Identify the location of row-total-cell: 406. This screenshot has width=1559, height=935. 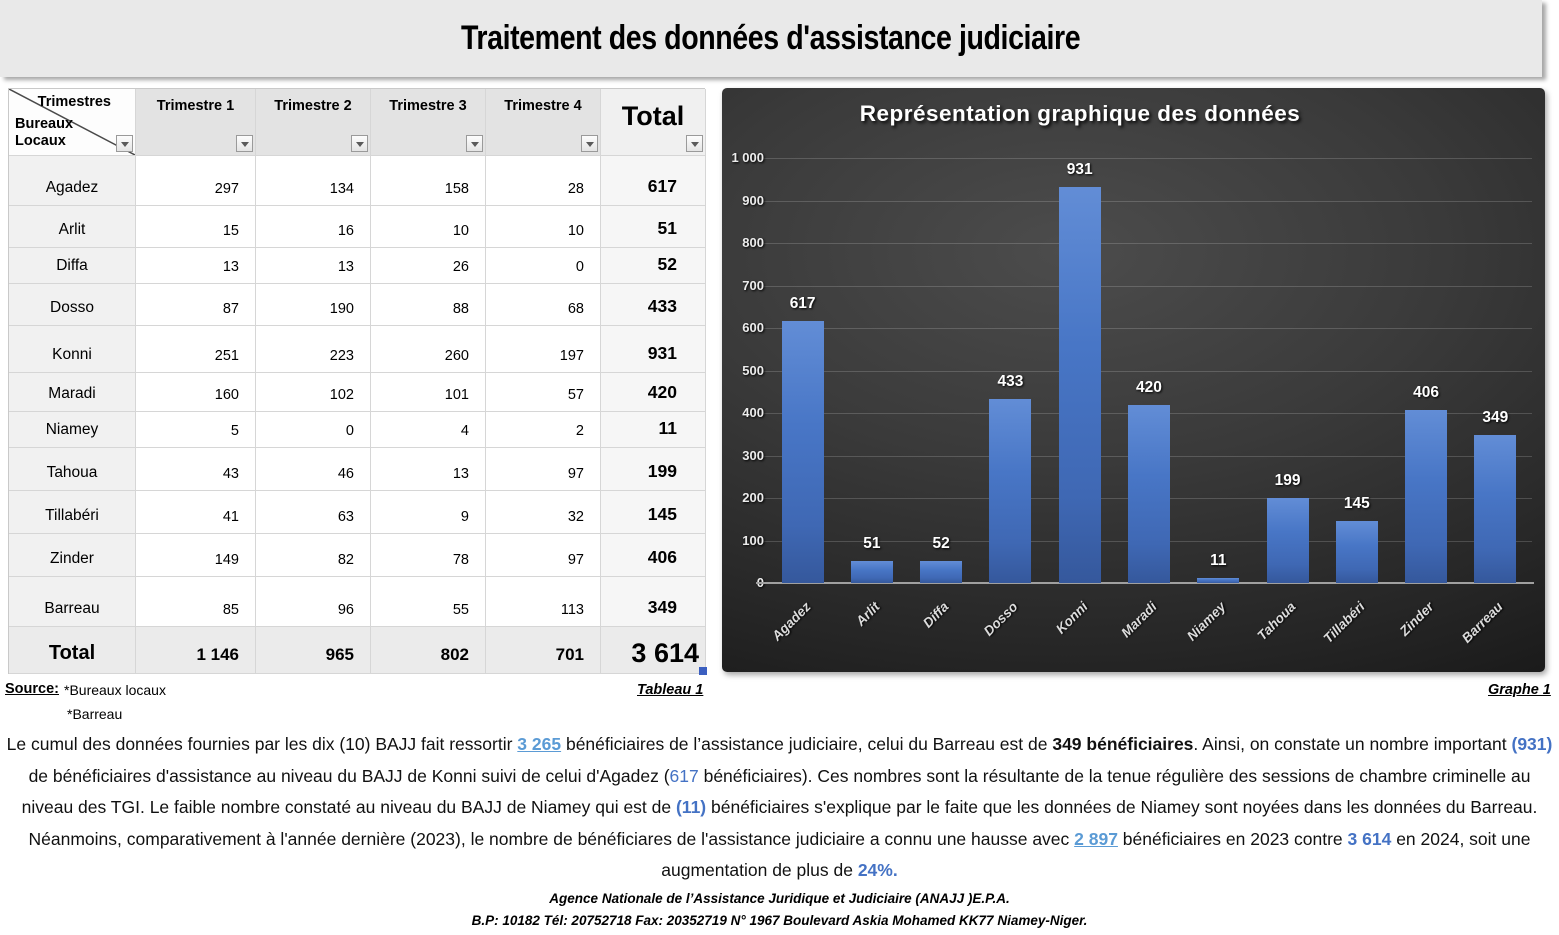
(653, 555).